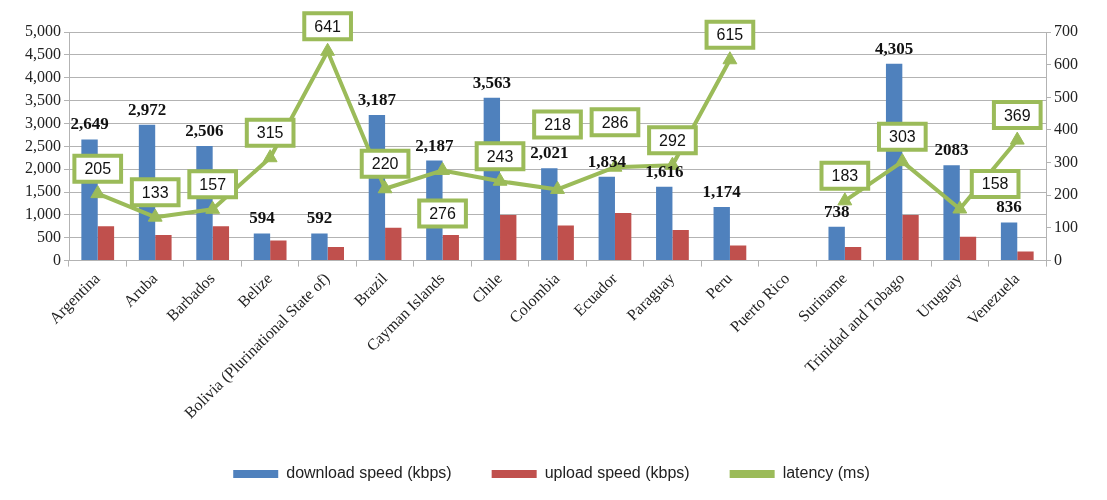  What do you see at coordinates (98, 169) in the screenshot?
I see `data-label: 205` at bounding box center [98, 169].